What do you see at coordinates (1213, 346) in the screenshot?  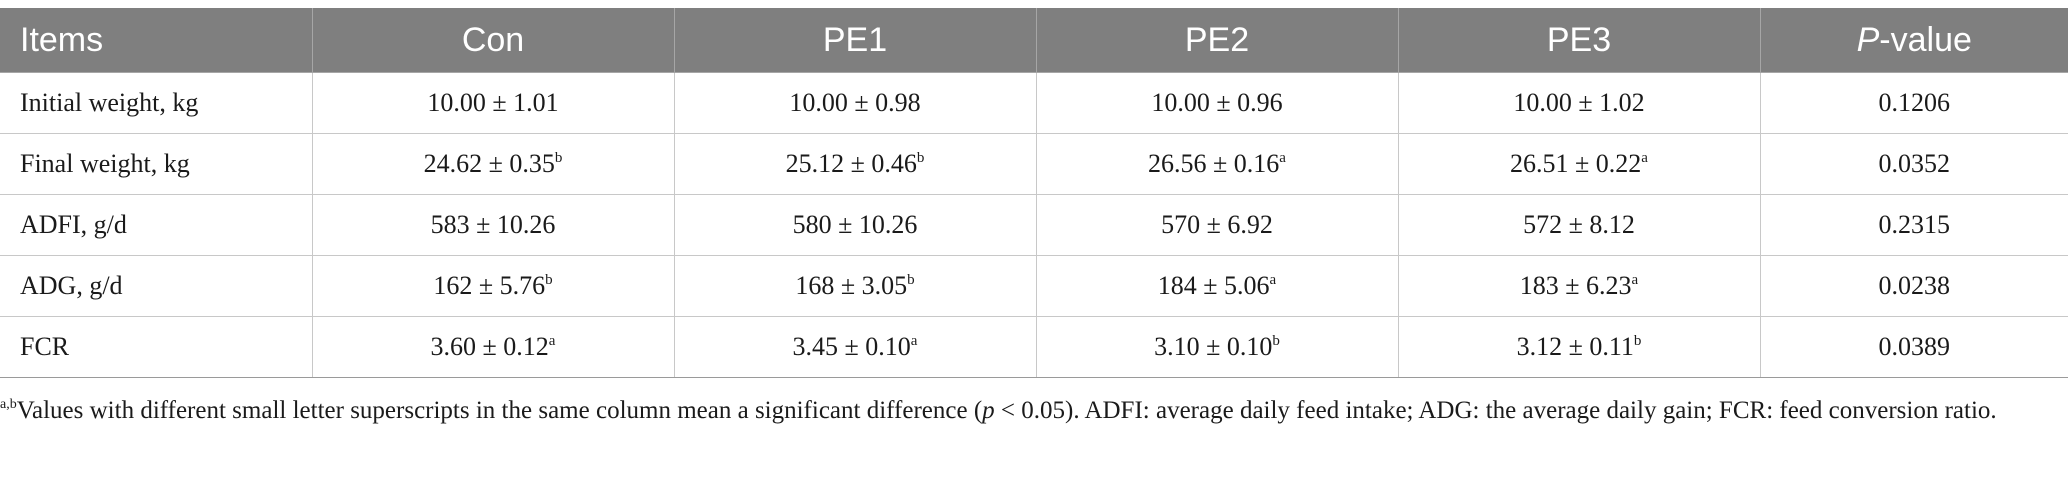 I see `cell-value: 3.10 ± 0.10` at bounding box center [1213, 346].